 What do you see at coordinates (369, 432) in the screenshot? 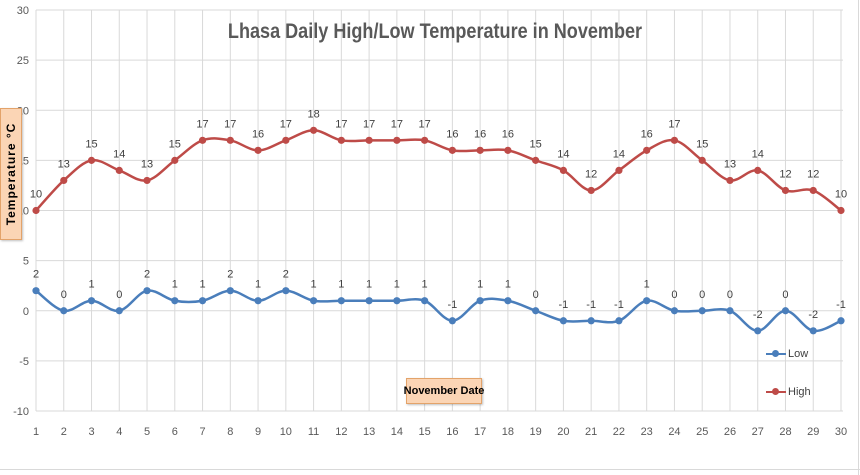
I see `x-tick-label: 13` at bounding box center [369, 432].